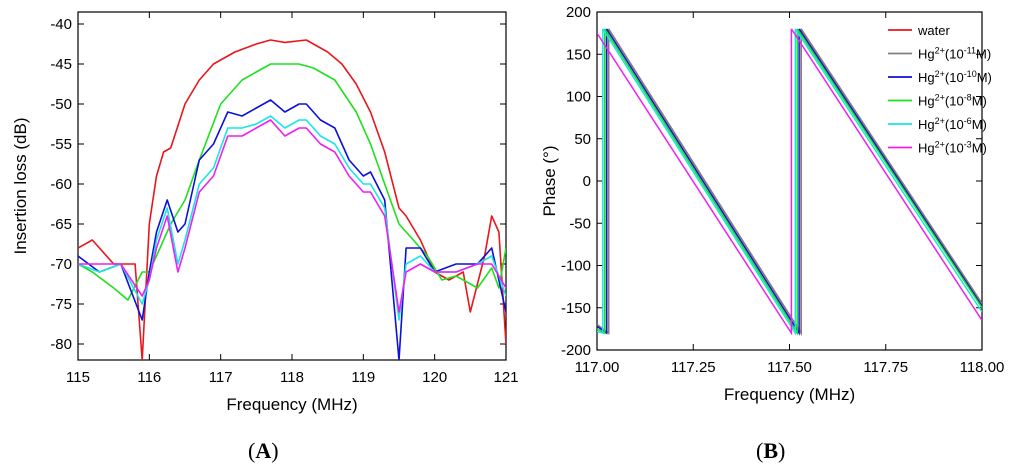 The image size is (1018, 468). I want to click on chart-a-xlabel: Frequency (MHz), so click(291, 404).